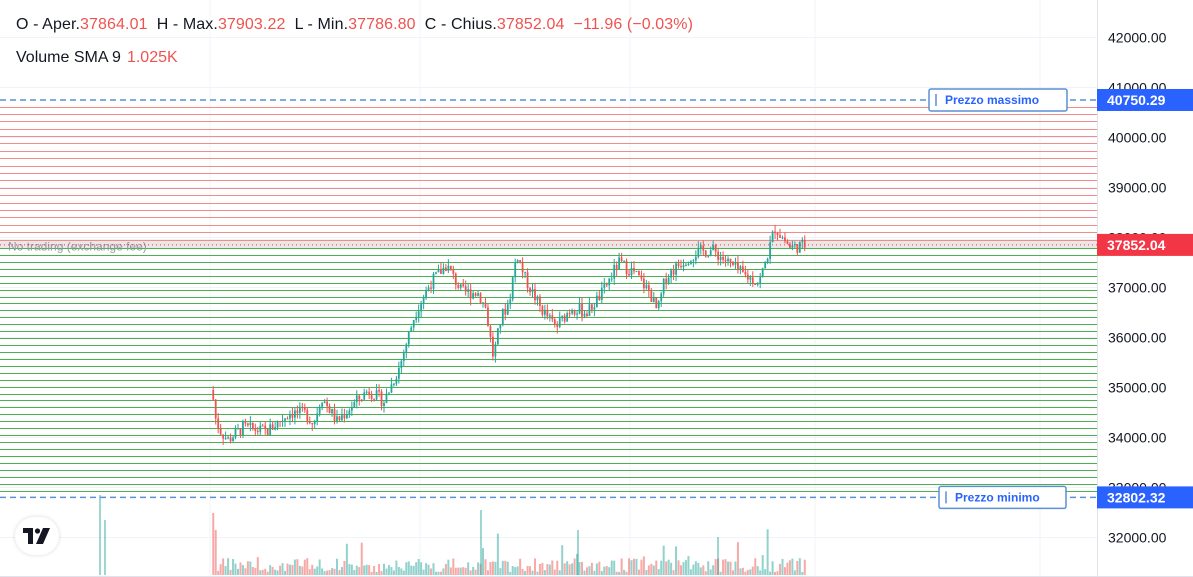 The image size is (1193, 577). What do you see at coordinates (1145, 244) in the screenshot?
I see `current-price-tag: 37852.04` at bounding box center [1145, 244].